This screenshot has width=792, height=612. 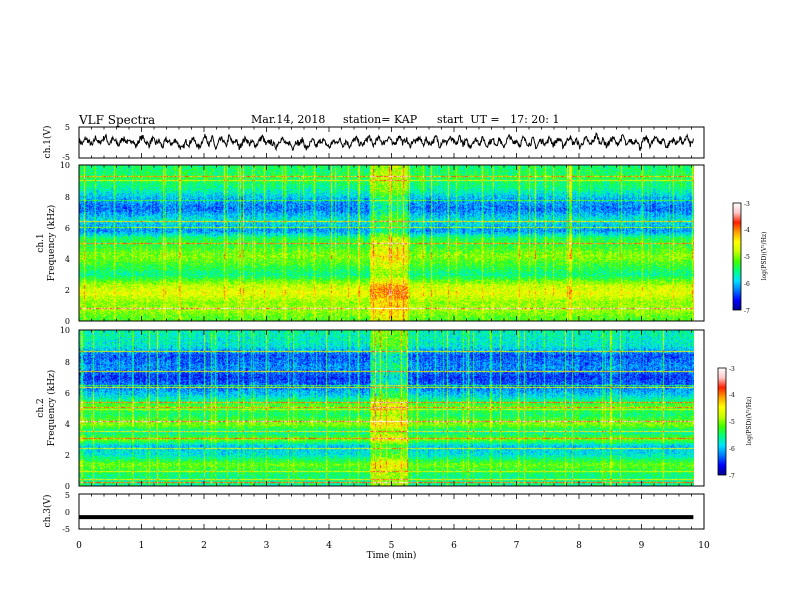 What do you see at coordinates (722, 421) in the screenshot?
I see `ch2-colorbar-bar` at bounding box center [722, 421].